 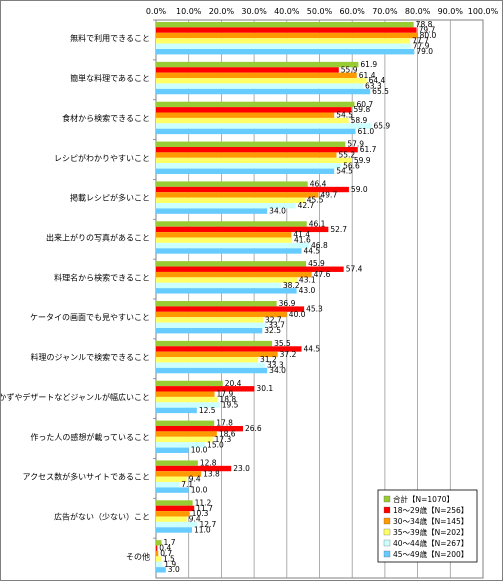 I want to click on data-label: 17.8, so click(x=224, y=423).